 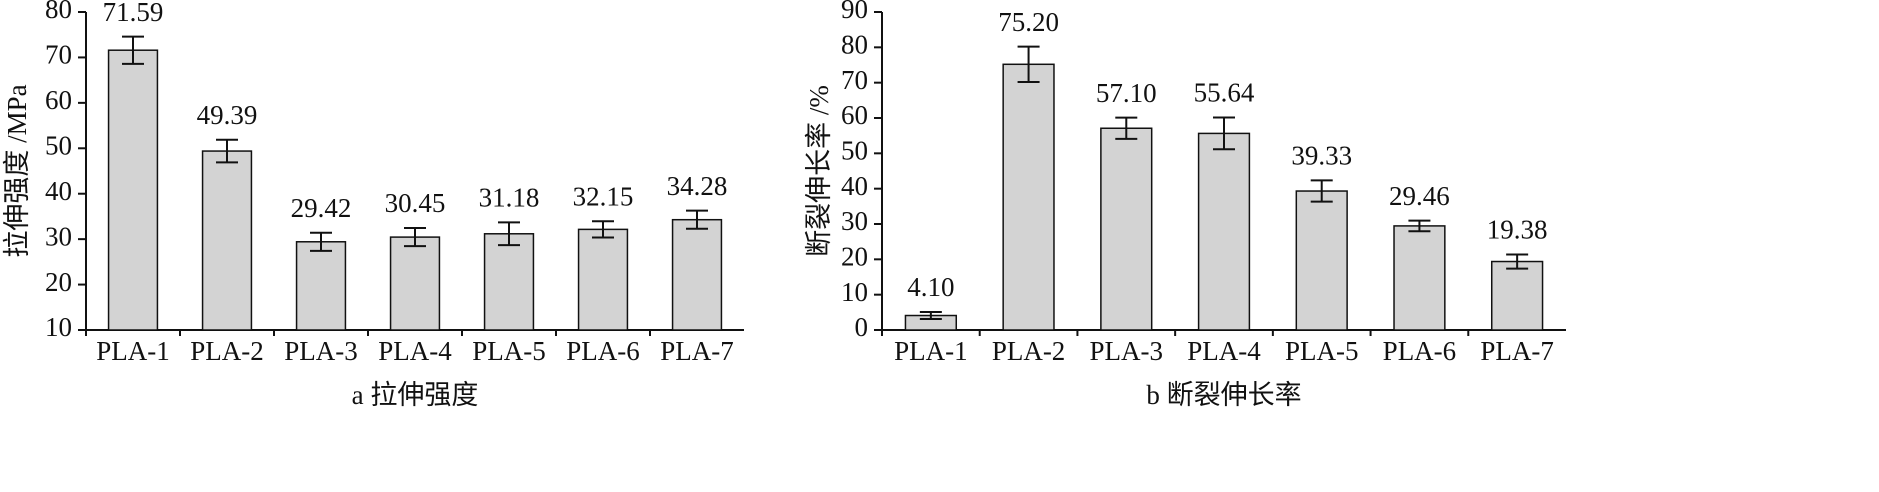 What do you see at coordinates (819, 171) in the screenshot?
I see `y-axis-title: 断裂伸长率 /%` at bounding box center [819, 171].